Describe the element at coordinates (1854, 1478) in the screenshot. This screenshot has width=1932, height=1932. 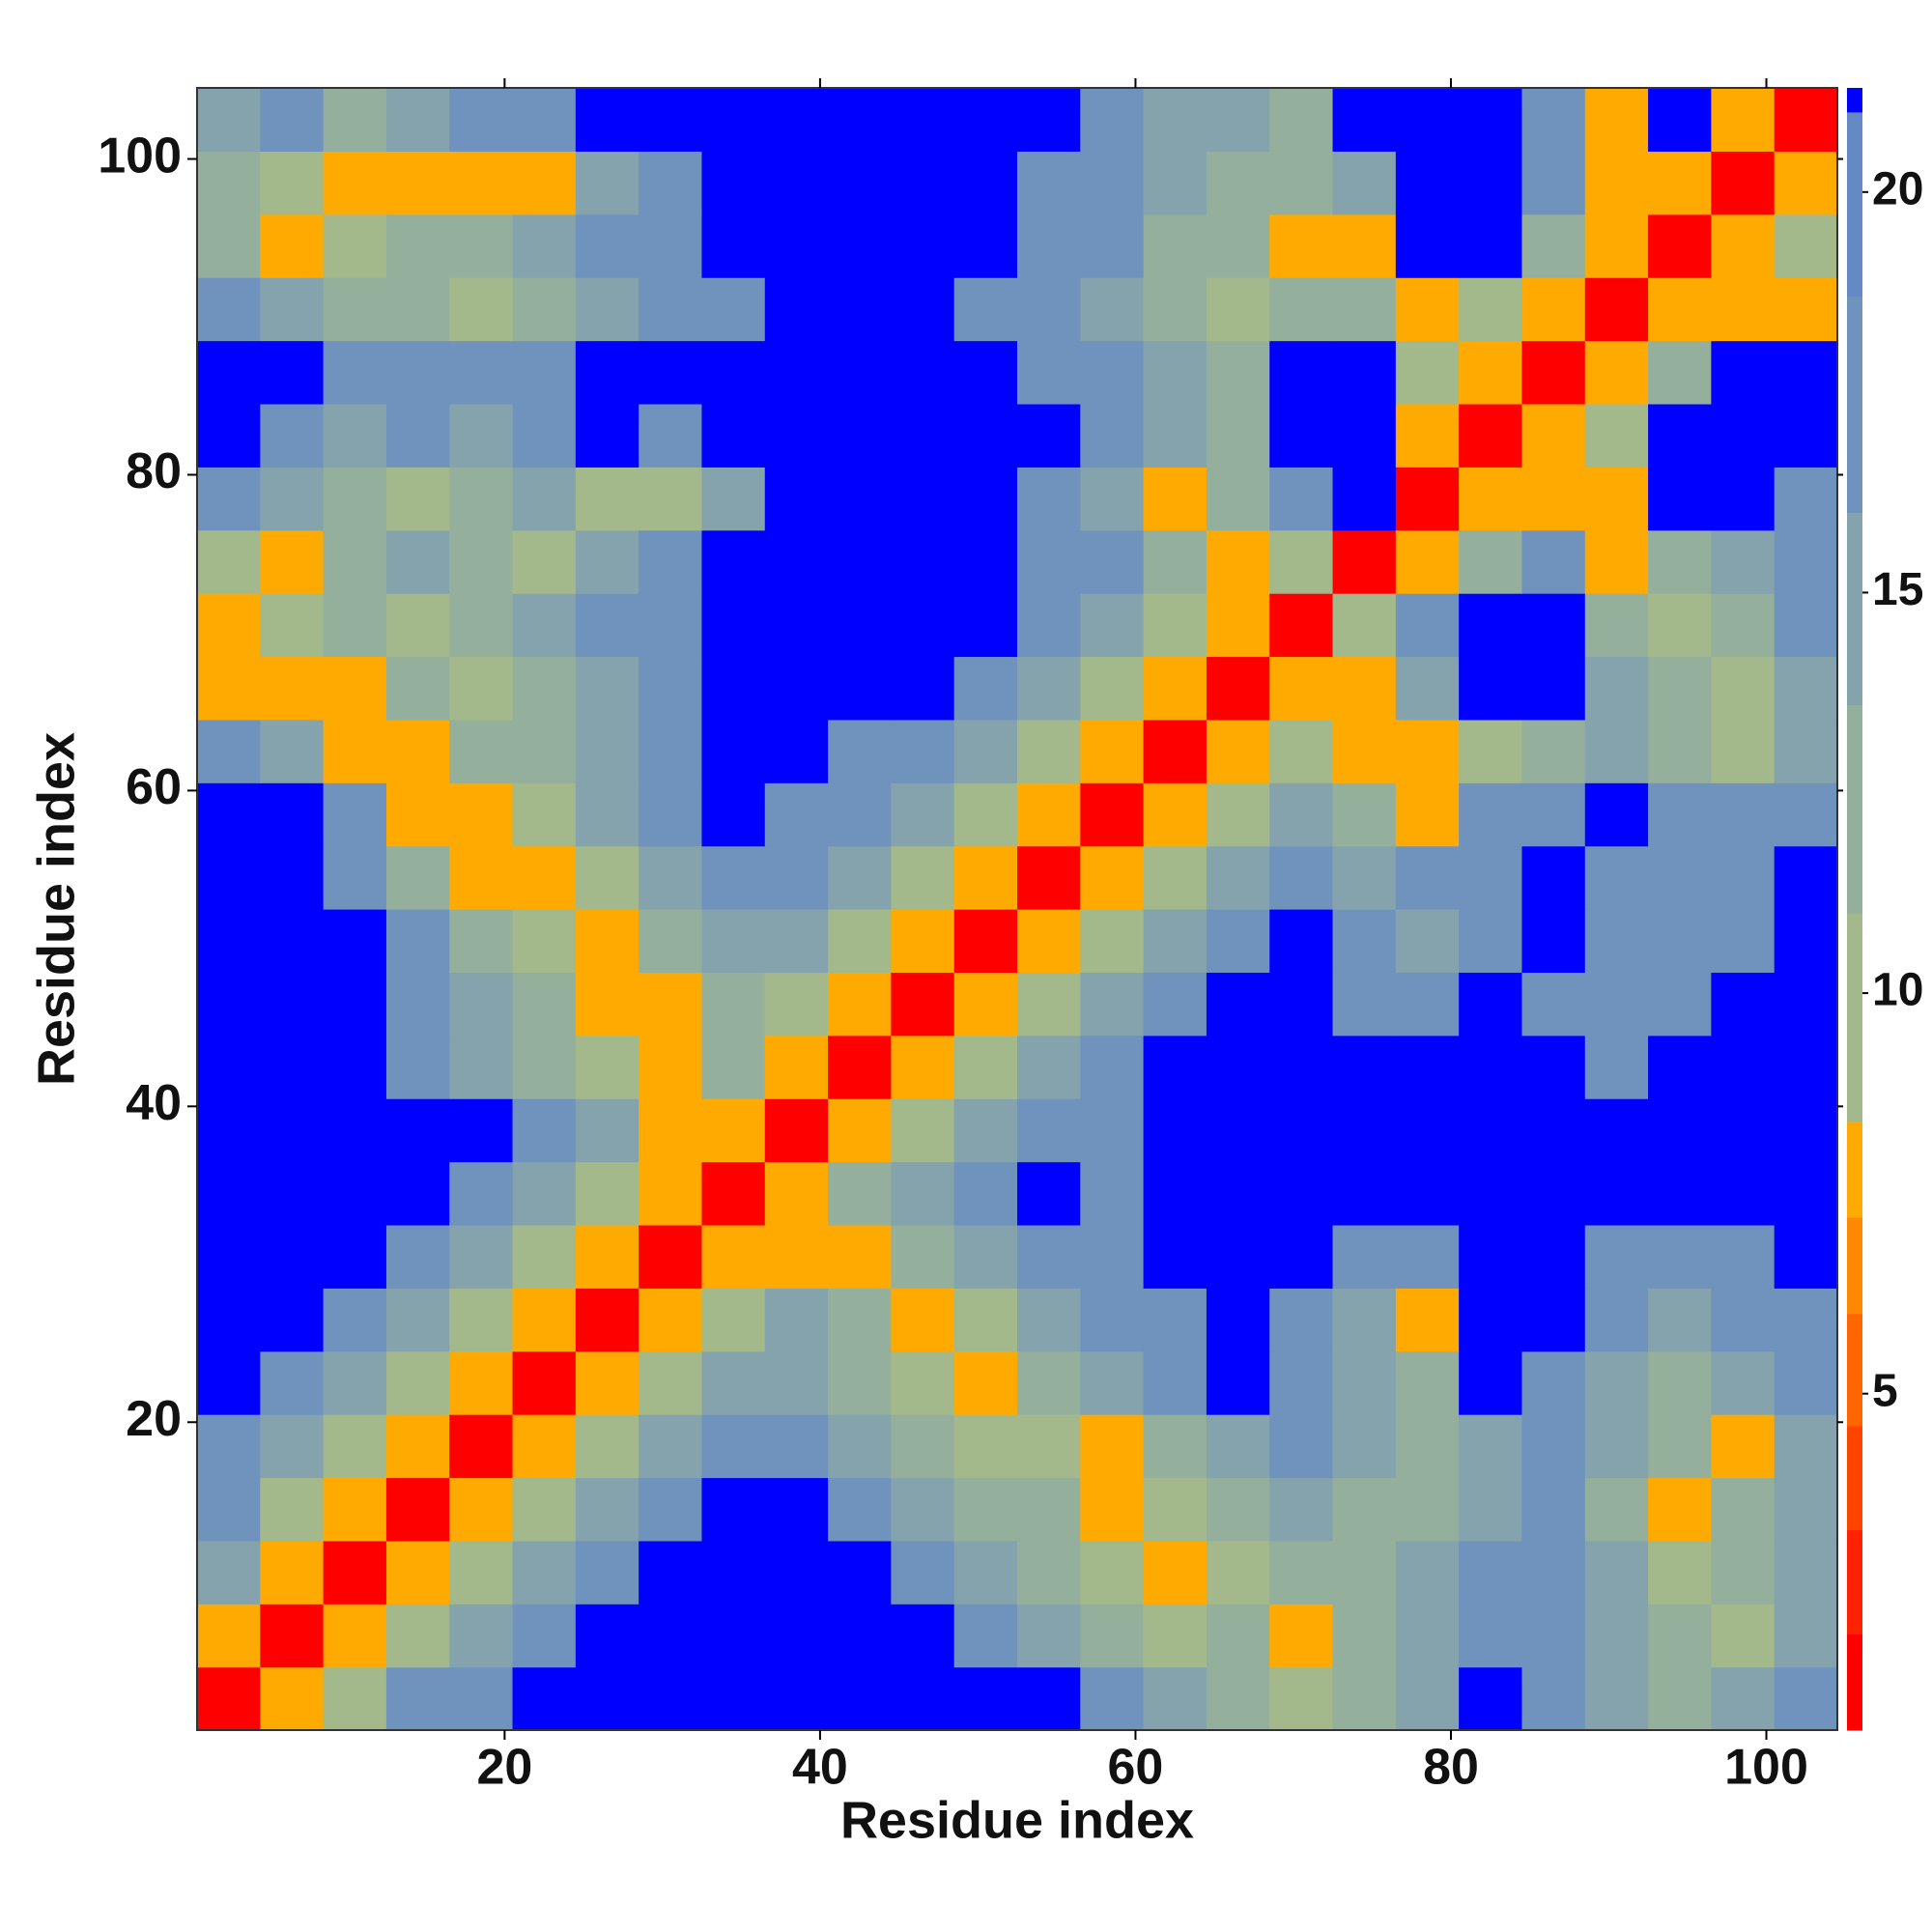
I see `colorbar-segment` at that location.